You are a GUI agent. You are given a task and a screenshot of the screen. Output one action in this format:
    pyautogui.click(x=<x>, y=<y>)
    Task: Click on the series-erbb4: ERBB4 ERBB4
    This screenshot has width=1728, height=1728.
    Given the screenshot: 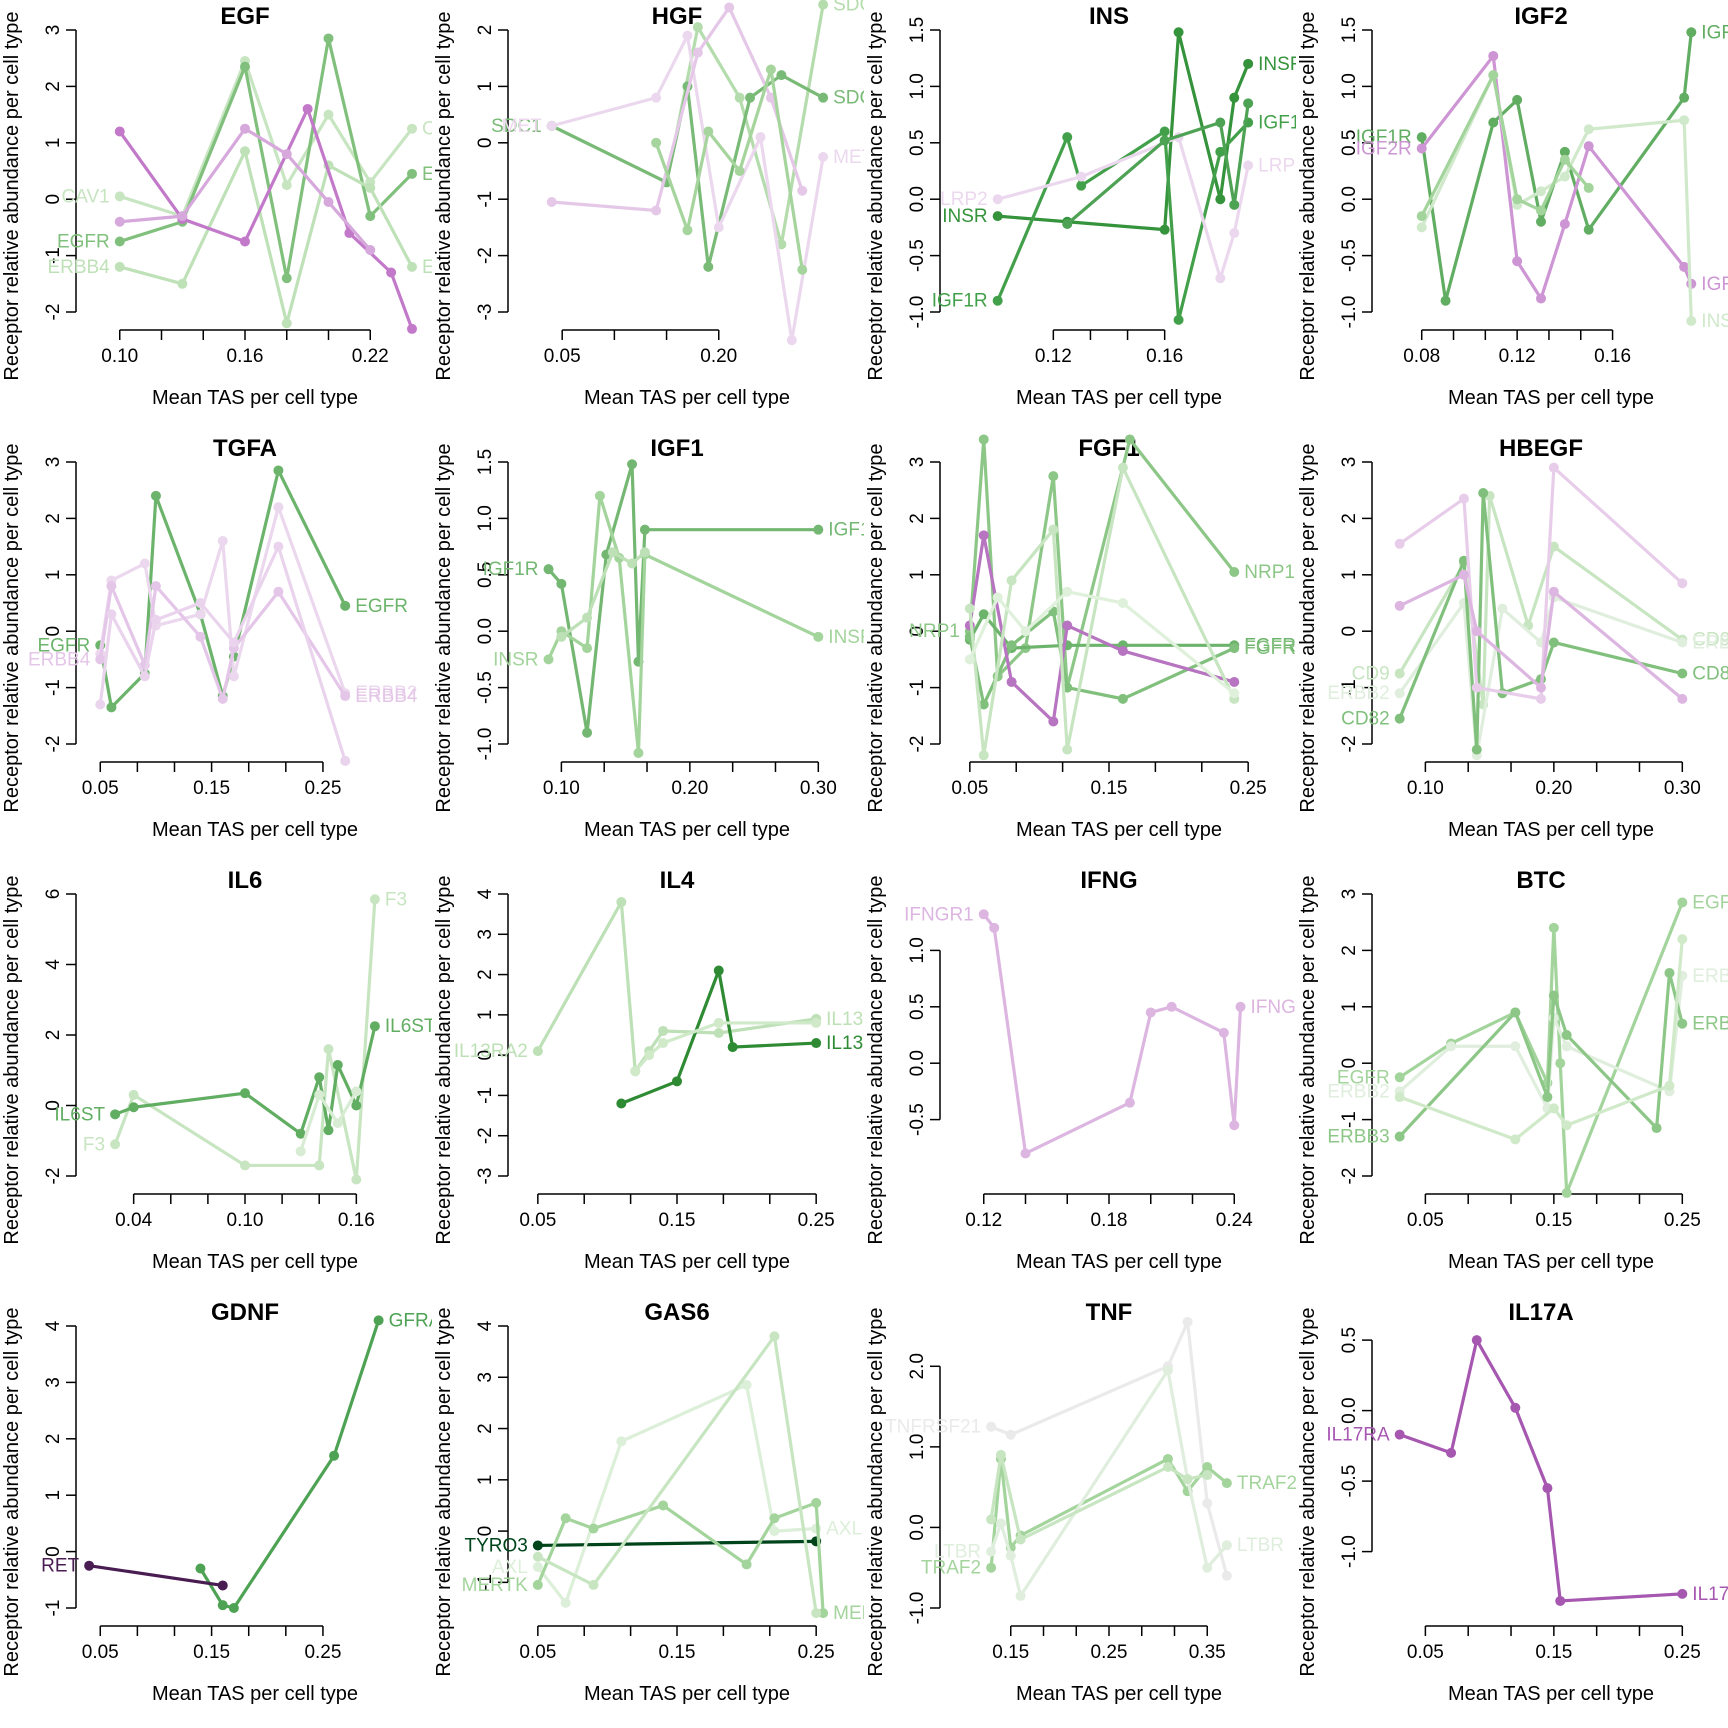 What is the action you would take?
    pyautogui.click(x=223, y=644)
    